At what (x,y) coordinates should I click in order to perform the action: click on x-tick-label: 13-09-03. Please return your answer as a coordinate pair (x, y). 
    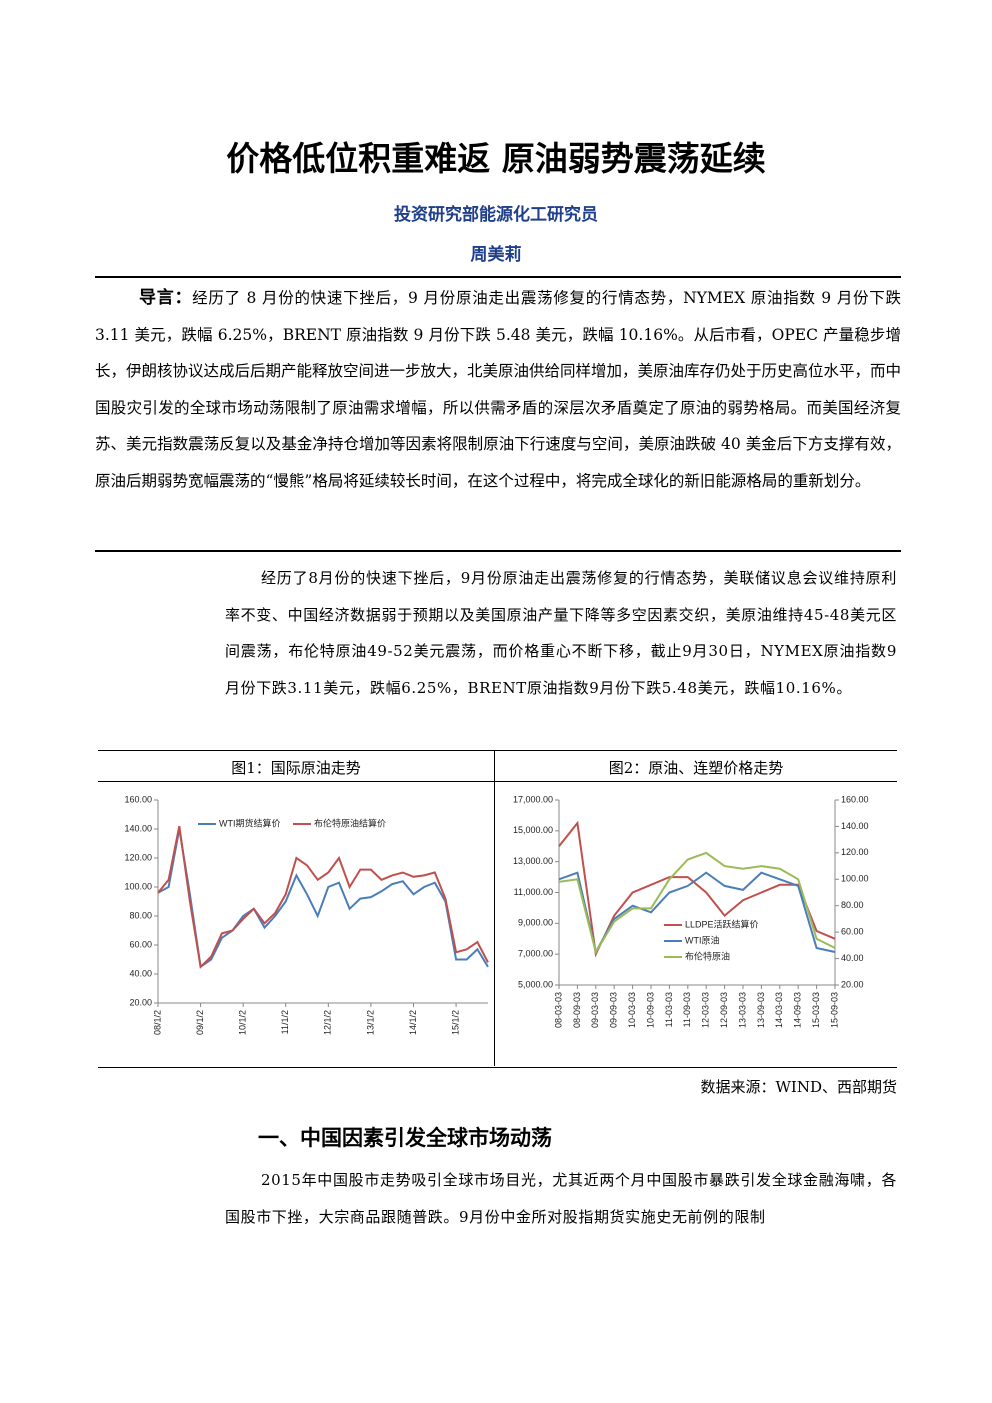
    Looking at the image, I should click on (761, 1010).